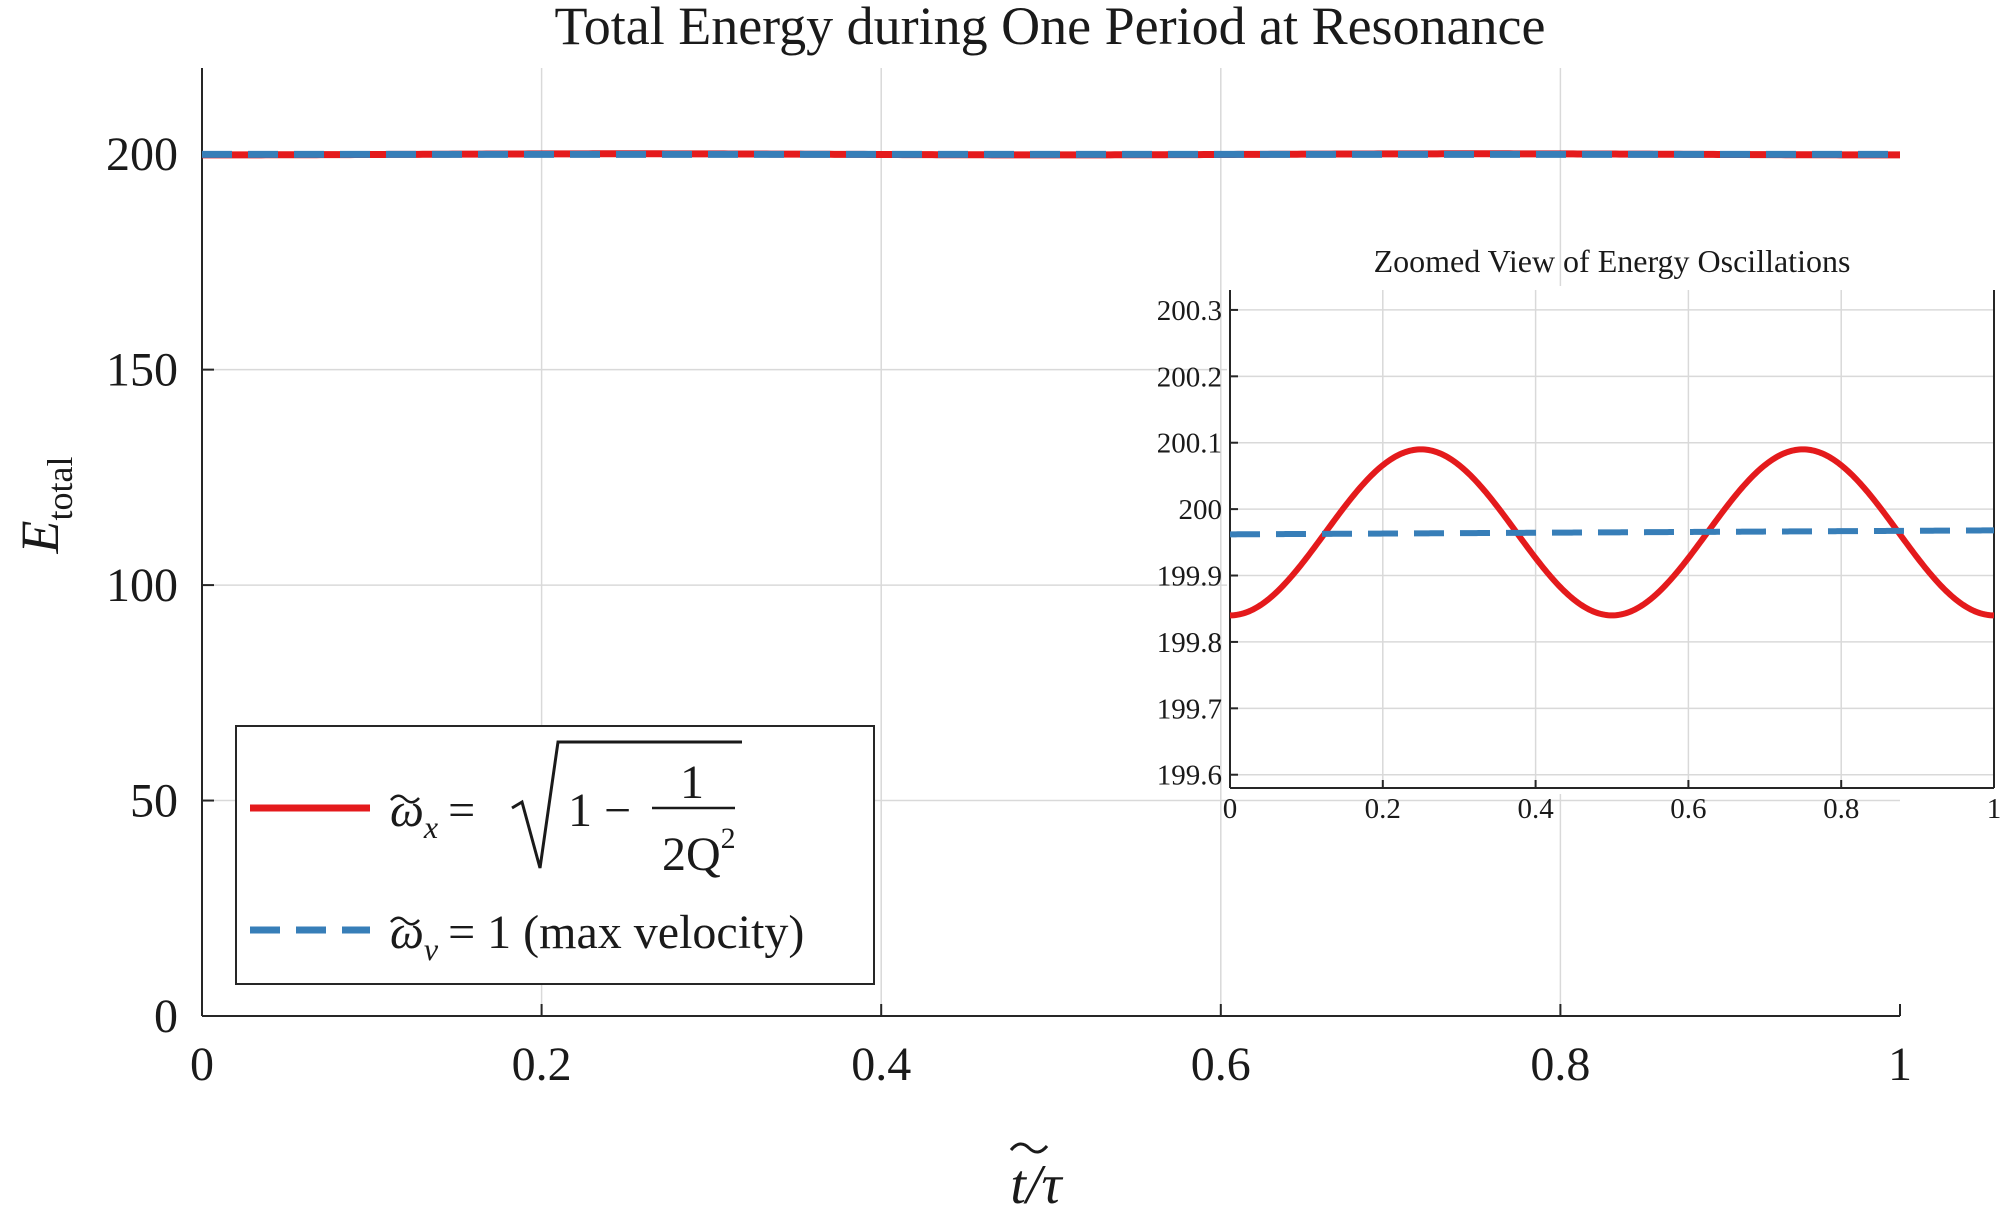 This screenshot has height=1211, width=2005. I want to click on tilde-omega-x, so click(405, 799).